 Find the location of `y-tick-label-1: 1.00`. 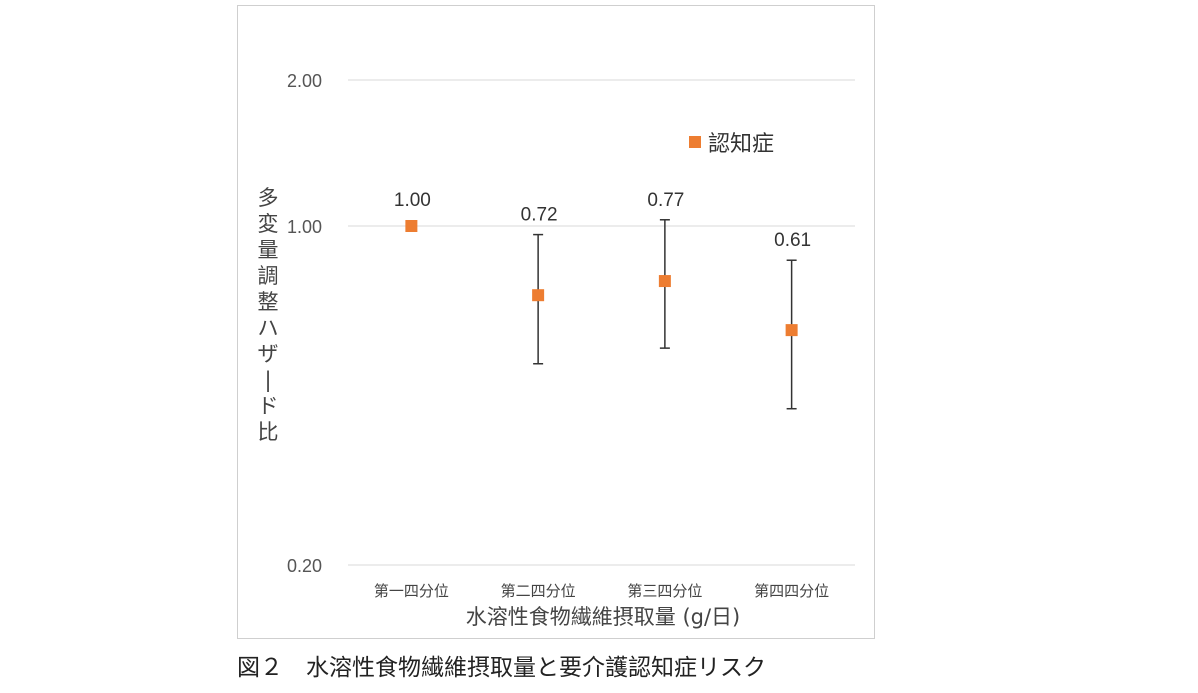

y-tick-label-1: 1.00 is located at coordinates (304, 227).